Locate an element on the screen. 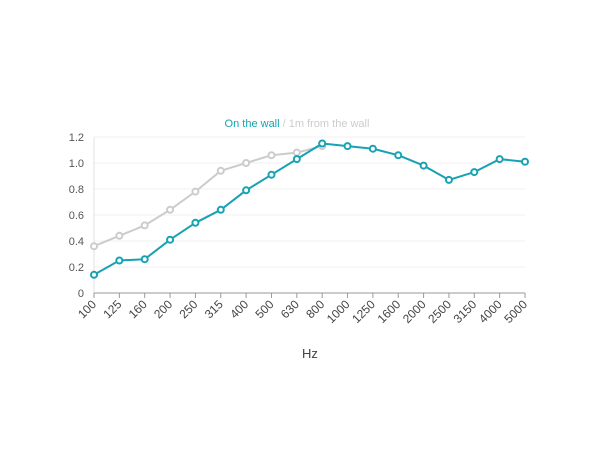 This screenshot has width=610, height=450. x-tick-label: 315 is located at coordinates (214, 309).